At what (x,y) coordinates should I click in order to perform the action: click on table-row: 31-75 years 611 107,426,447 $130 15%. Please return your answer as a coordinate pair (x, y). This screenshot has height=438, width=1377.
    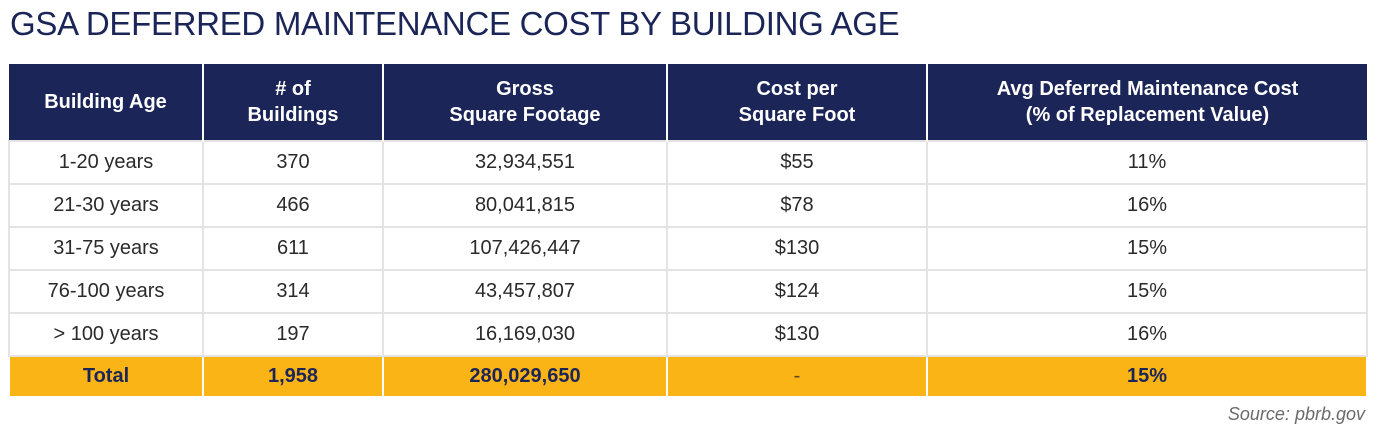
    Looking at the image, I should click on (688, 248).